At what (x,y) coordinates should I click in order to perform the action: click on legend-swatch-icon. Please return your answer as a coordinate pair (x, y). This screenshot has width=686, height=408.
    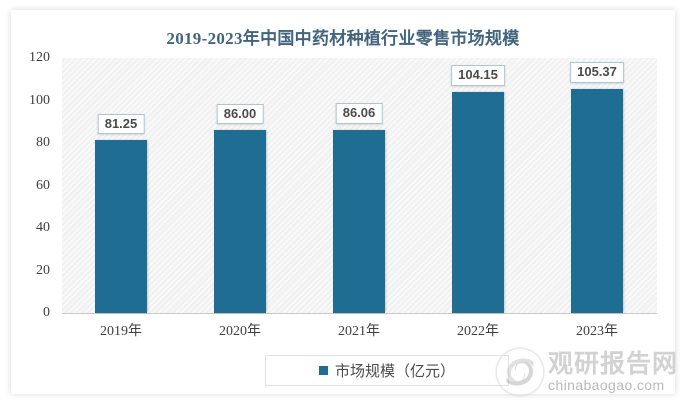
    Looking at the image, I should click on (323, 370).